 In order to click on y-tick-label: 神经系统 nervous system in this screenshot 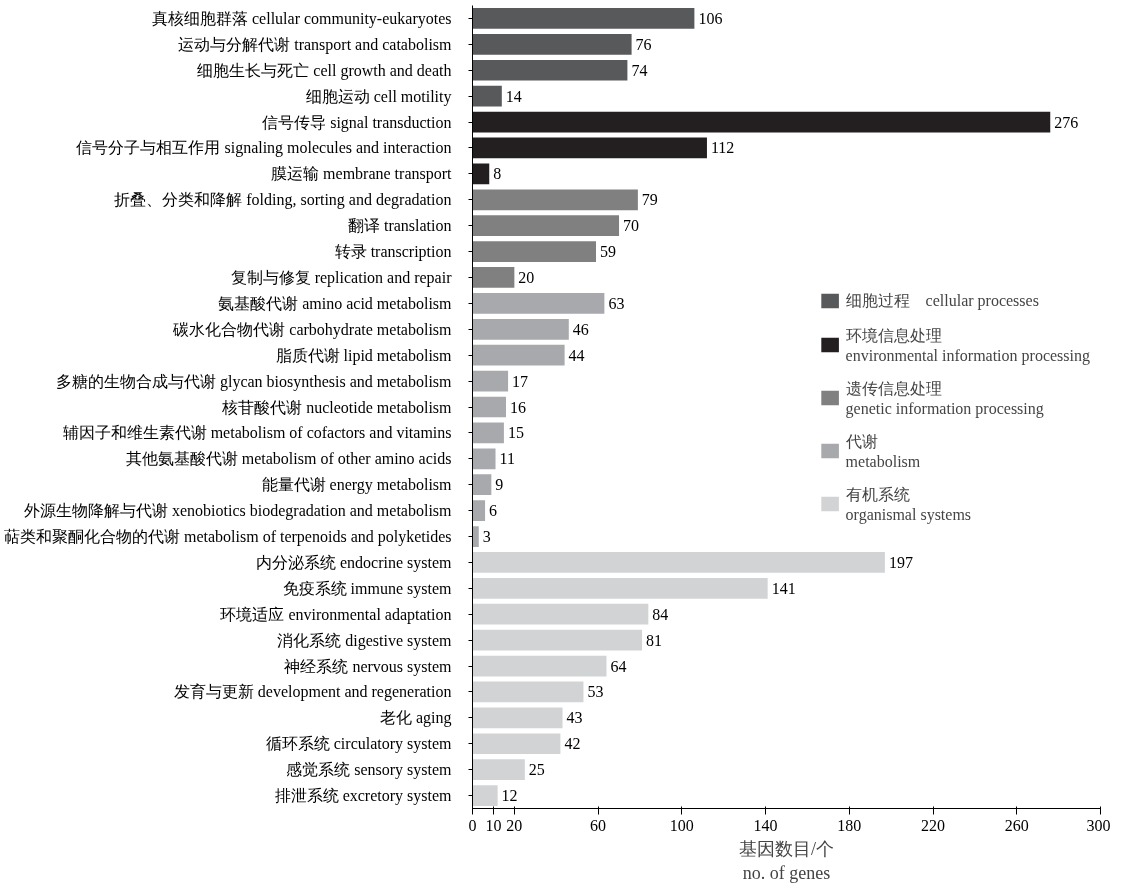, I will do `click(368, 666)`.